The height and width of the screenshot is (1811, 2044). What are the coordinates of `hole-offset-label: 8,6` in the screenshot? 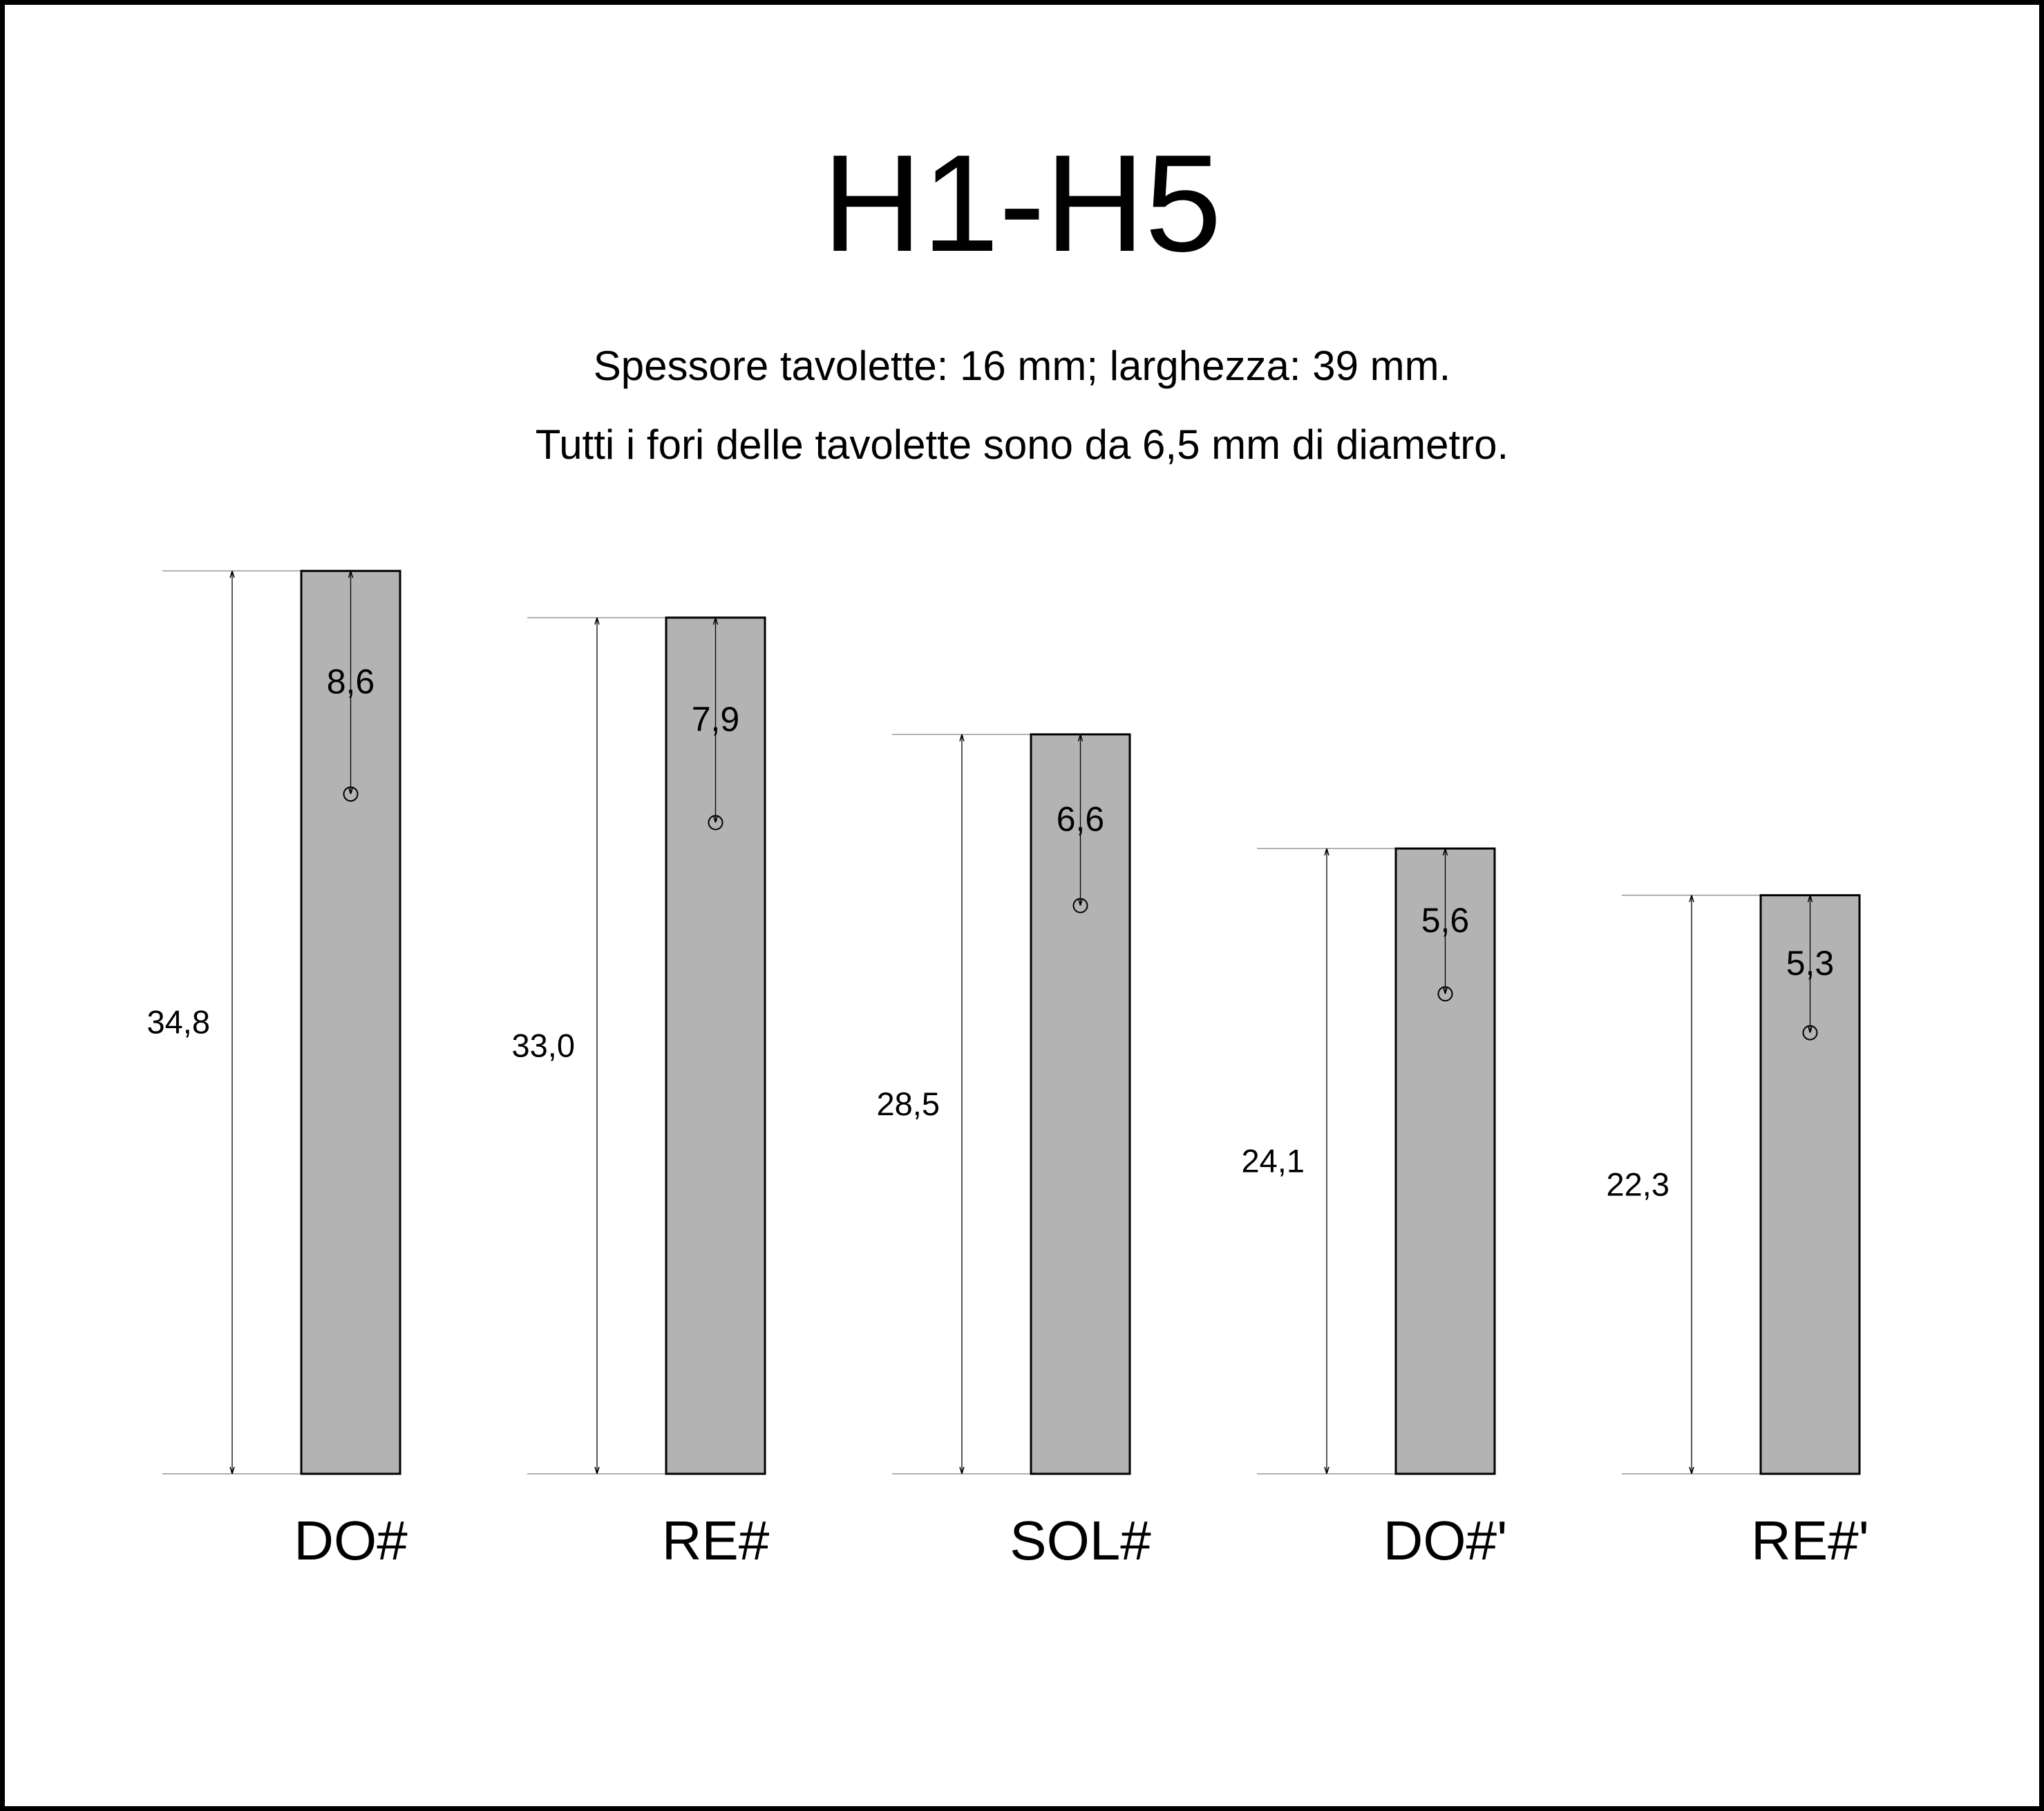 It's located at (351, 682).